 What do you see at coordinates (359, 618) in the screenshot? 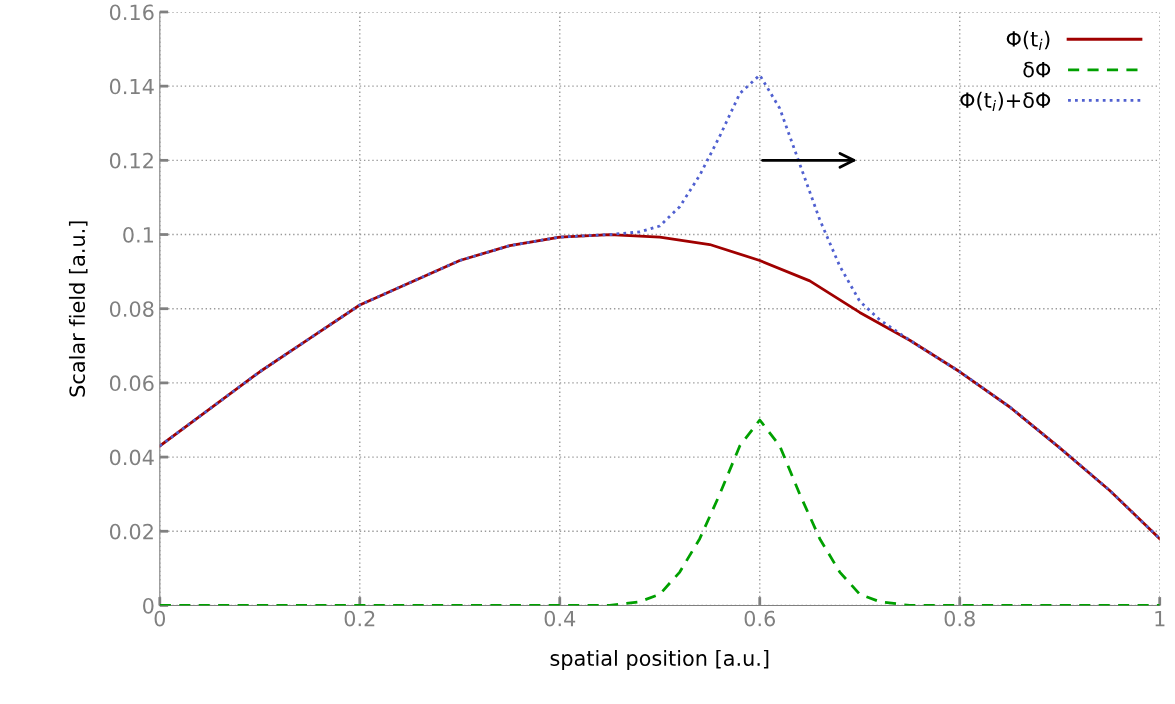
I see `x-tick-label: 0.2` at bounding box center [359, 618].